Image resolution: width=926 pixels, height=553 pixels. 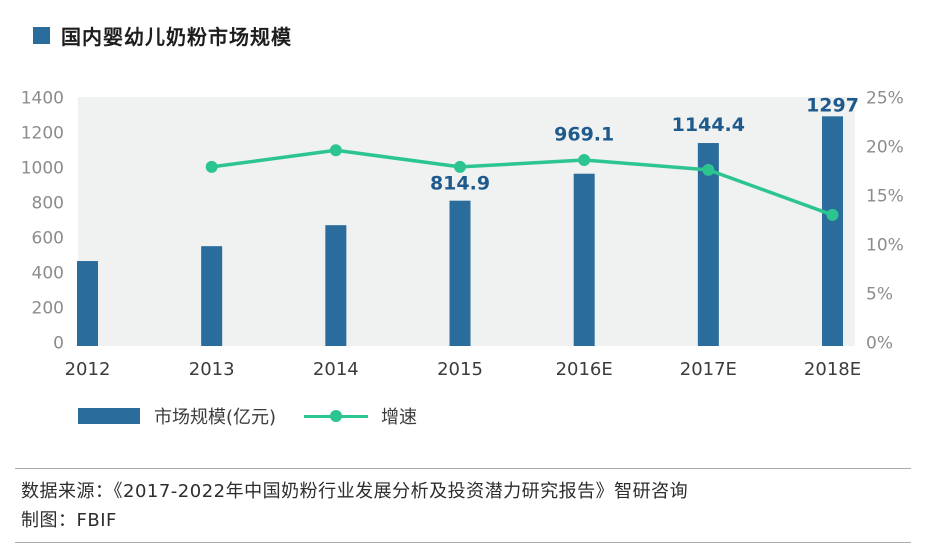 What do you see at coordinates (460, 184) in the screenshot?
I see `bar-value-label: 814.9` at bounding box center [460, 184].